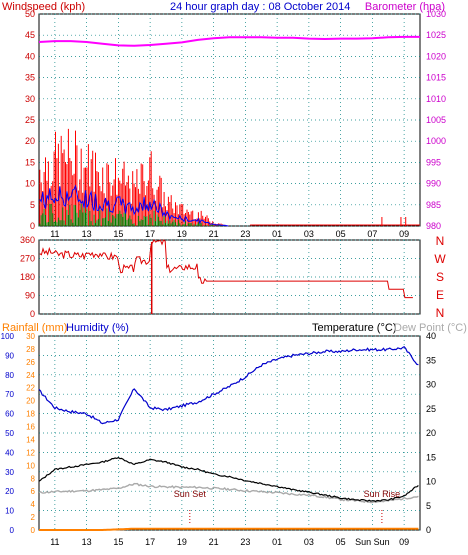 This screenshot has width=468, height=555. I want to click on x-tick-label: 07, so click(372, 234).